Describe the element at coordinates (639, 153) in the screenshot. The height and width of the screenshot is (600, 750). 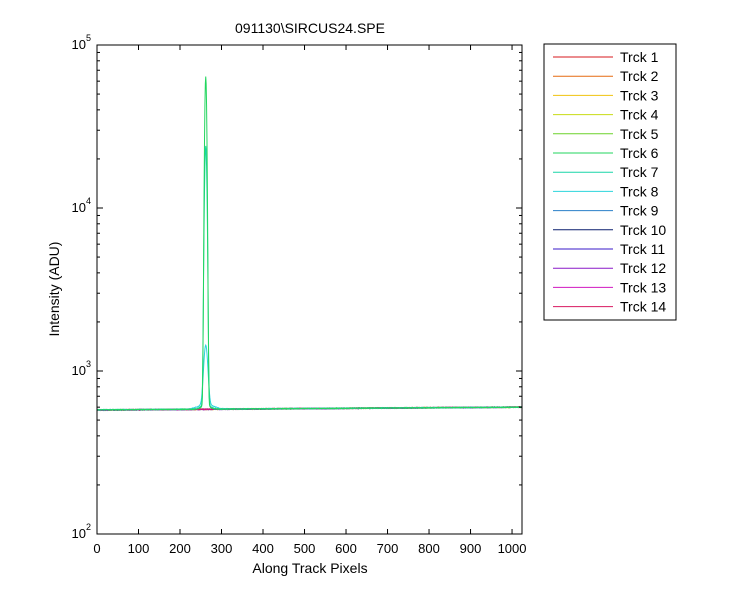
I see `legend-label-6: Trck 6` at that location.